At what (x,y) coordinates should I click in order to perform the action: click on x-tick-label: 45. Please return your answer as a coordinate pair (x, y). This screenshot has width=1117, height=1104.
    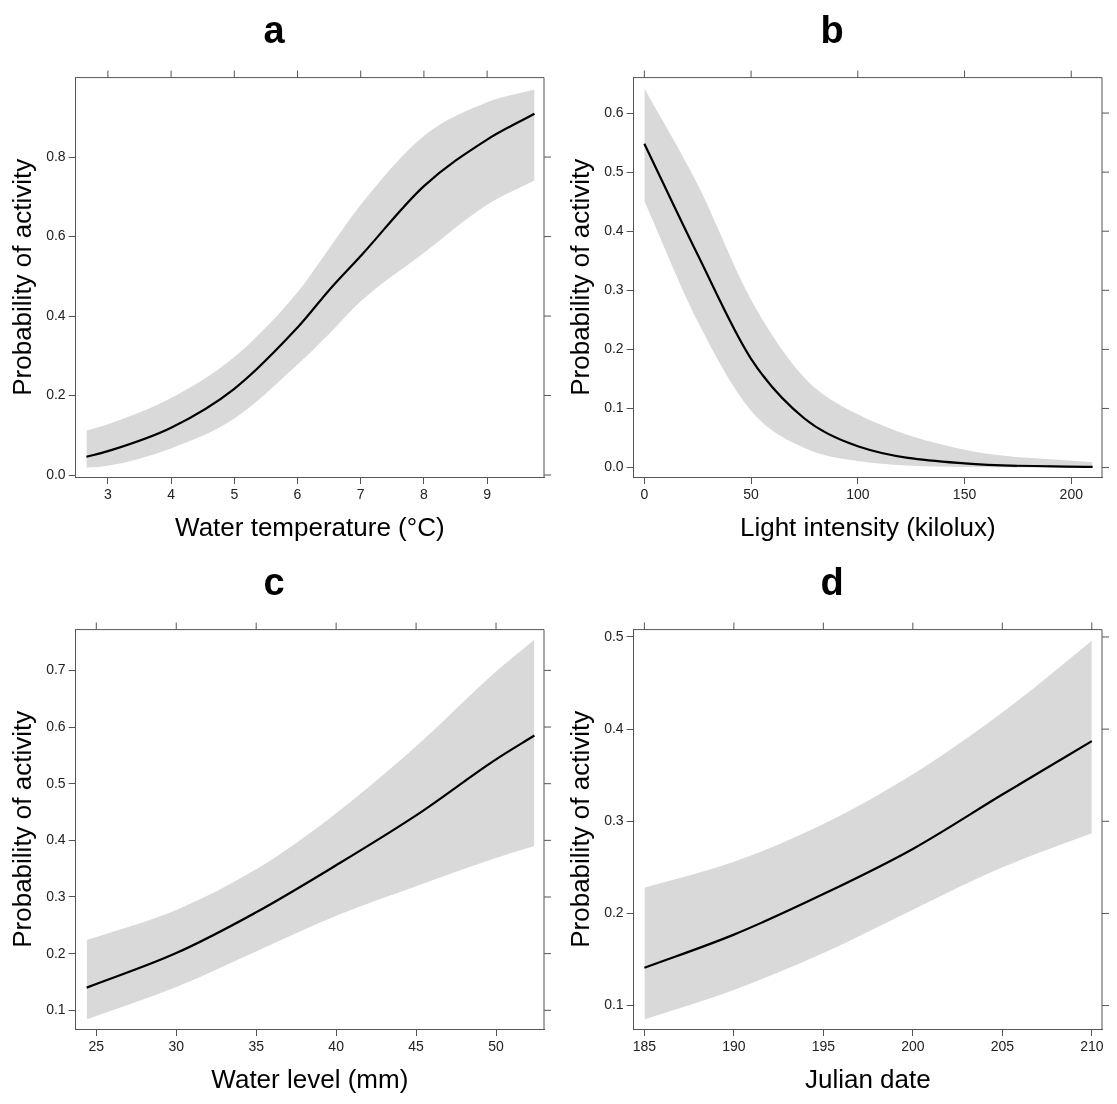
    Looking at the image, I should click on (416, 1046).